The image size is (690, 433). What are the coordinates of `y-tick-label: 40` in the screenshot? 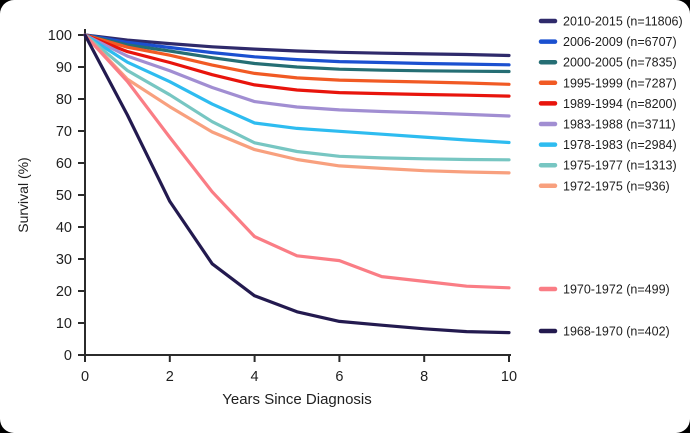 It's located at (64, 228).